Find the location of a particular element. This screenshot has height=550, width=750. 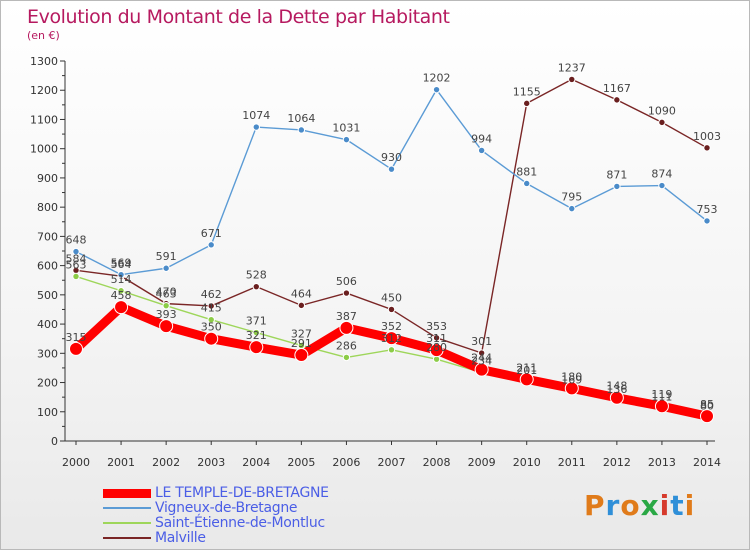

data-label: 312 is located at coordinates (391, 338).